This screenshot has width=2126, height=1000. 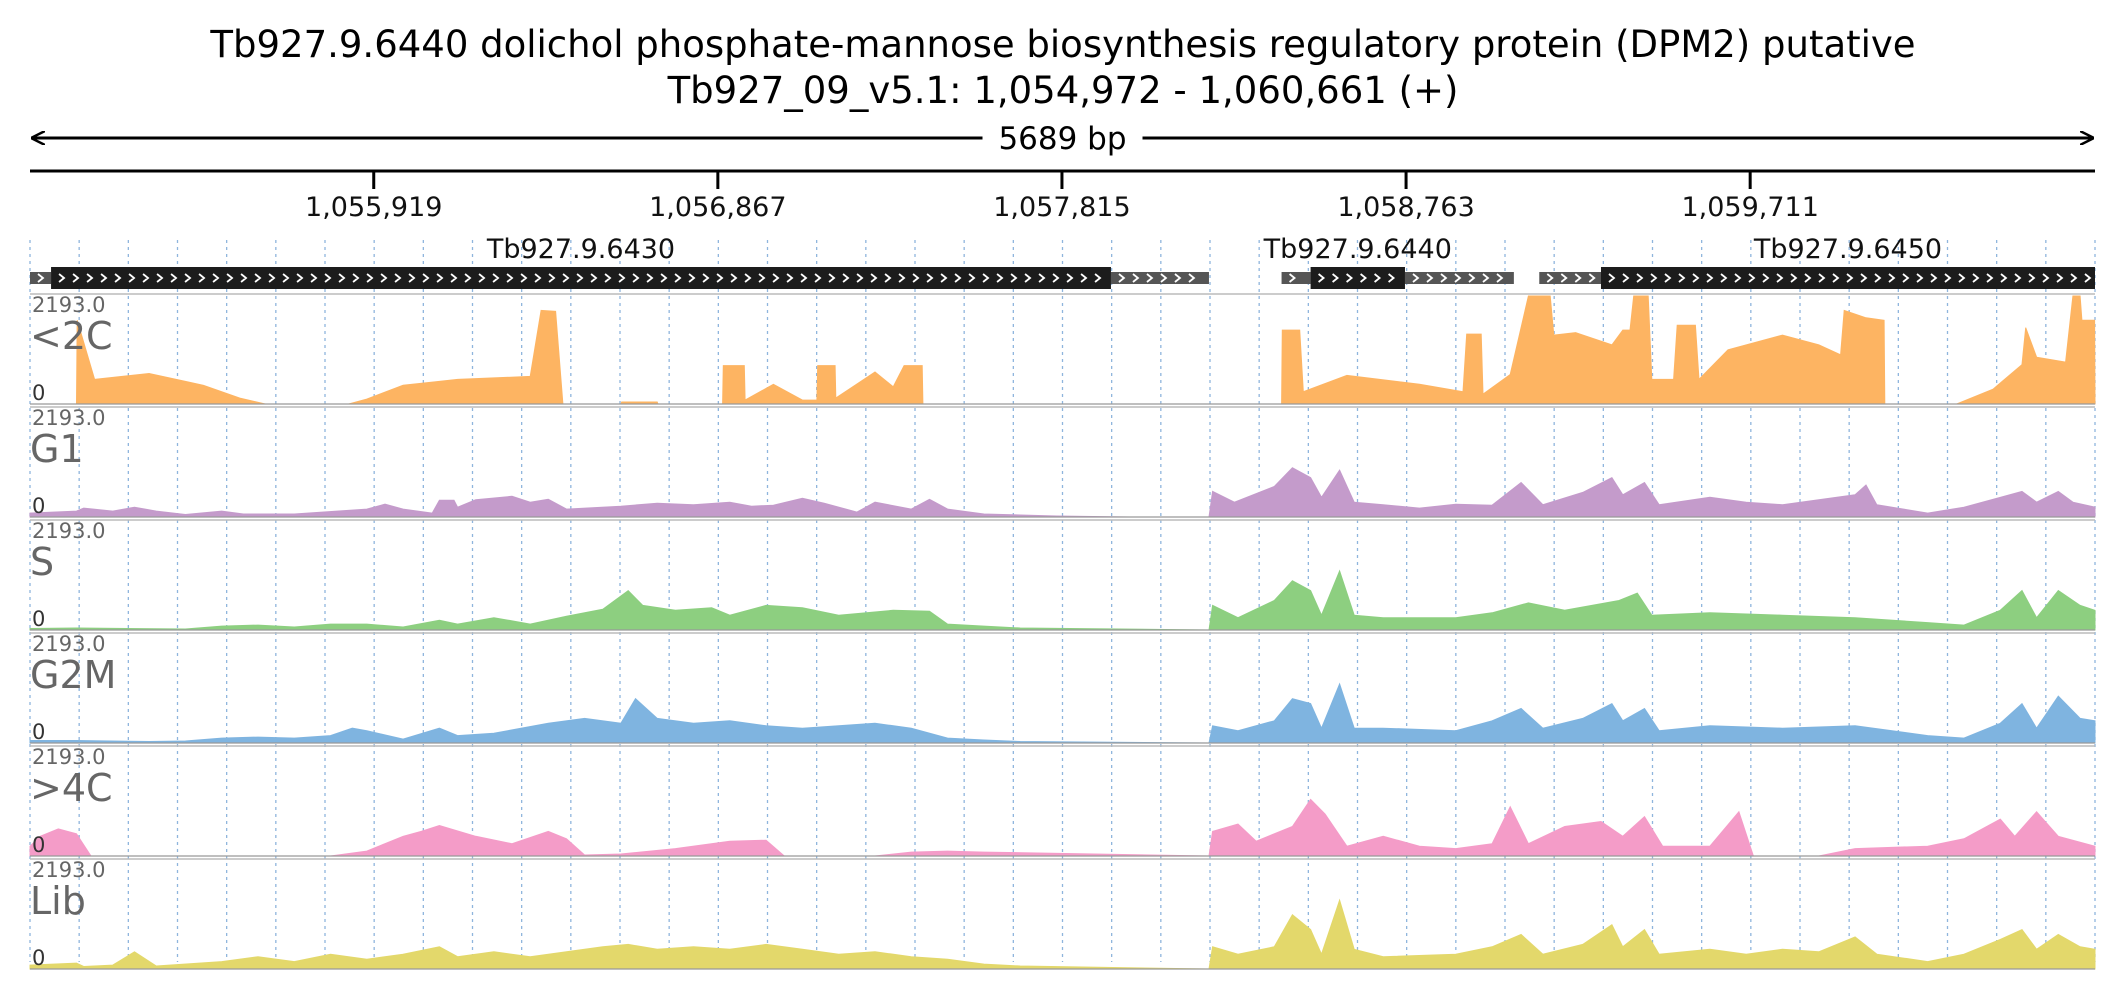 I want to click on track-name: S, so click(x=42, y=562).